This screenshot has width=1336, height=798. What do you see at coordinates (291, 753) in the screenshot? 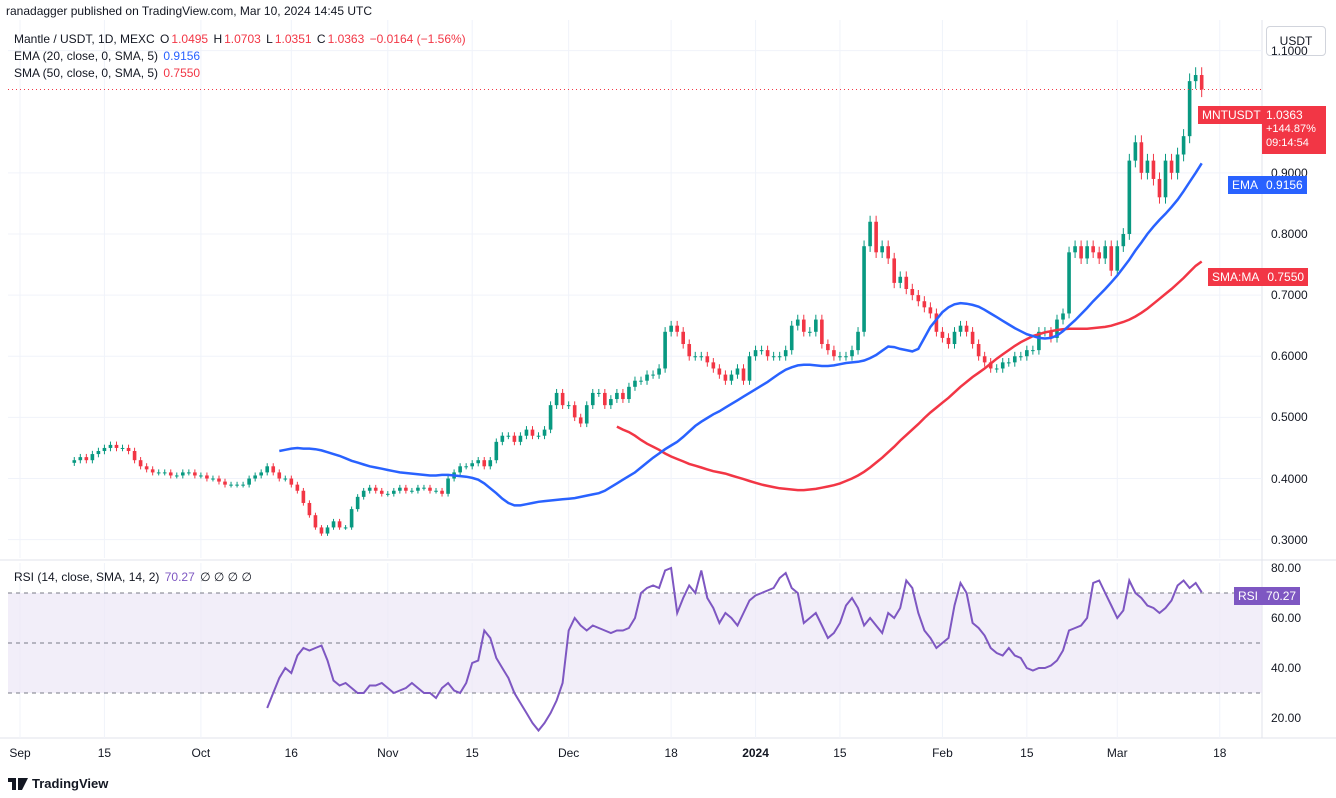
I see `time-tick-label: 16` at bounding box center [291, 753].